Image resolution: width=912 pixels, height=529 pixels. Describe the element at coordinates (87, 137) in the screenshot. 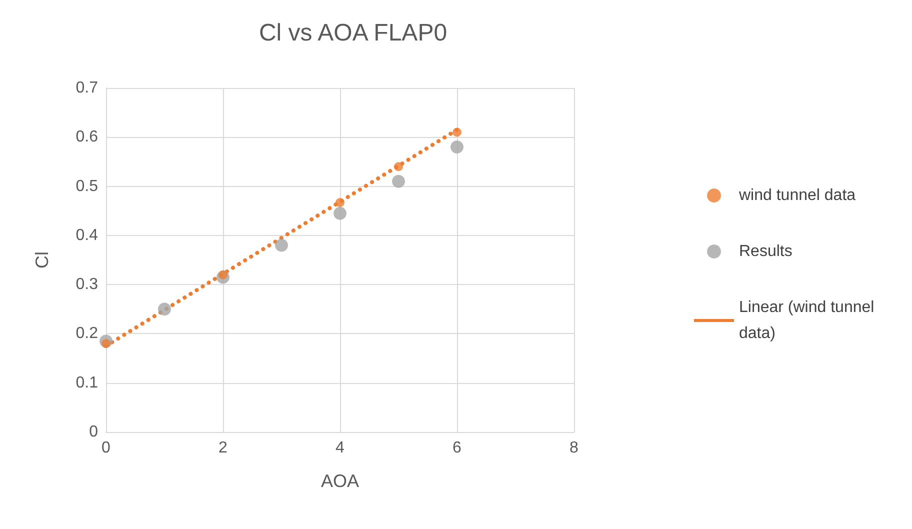

I see `y-tick-label: 0.6` at that location.